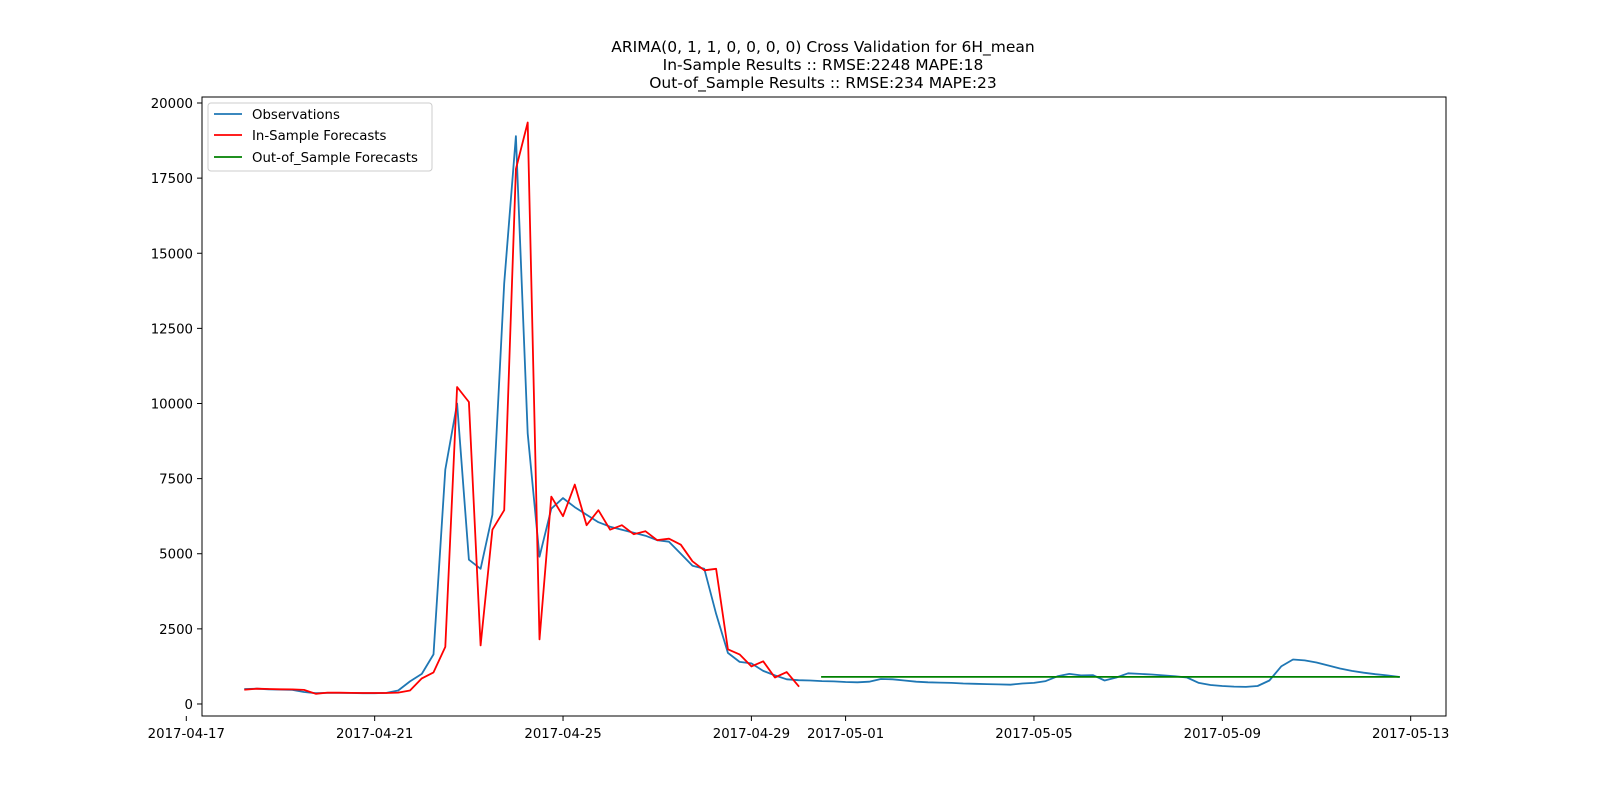 Image resolution: width=1600 pixels, height=800 pixels. Describe the element at coordinates (172, 254) in the screenshot. I see `y-tick-label: 15000` at that location.